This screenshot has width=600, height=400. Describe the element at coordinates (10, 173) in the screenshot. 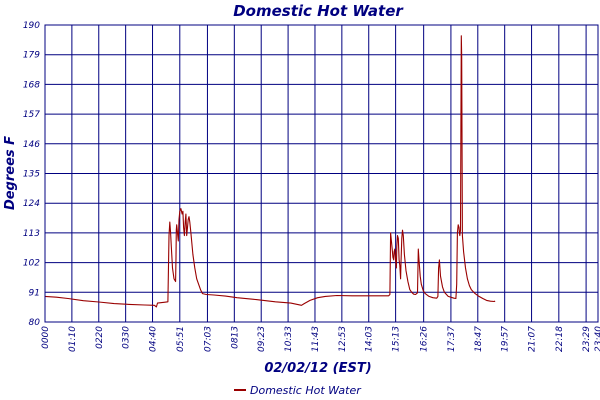

I see `y-axis-label: Degrees F` at that location.